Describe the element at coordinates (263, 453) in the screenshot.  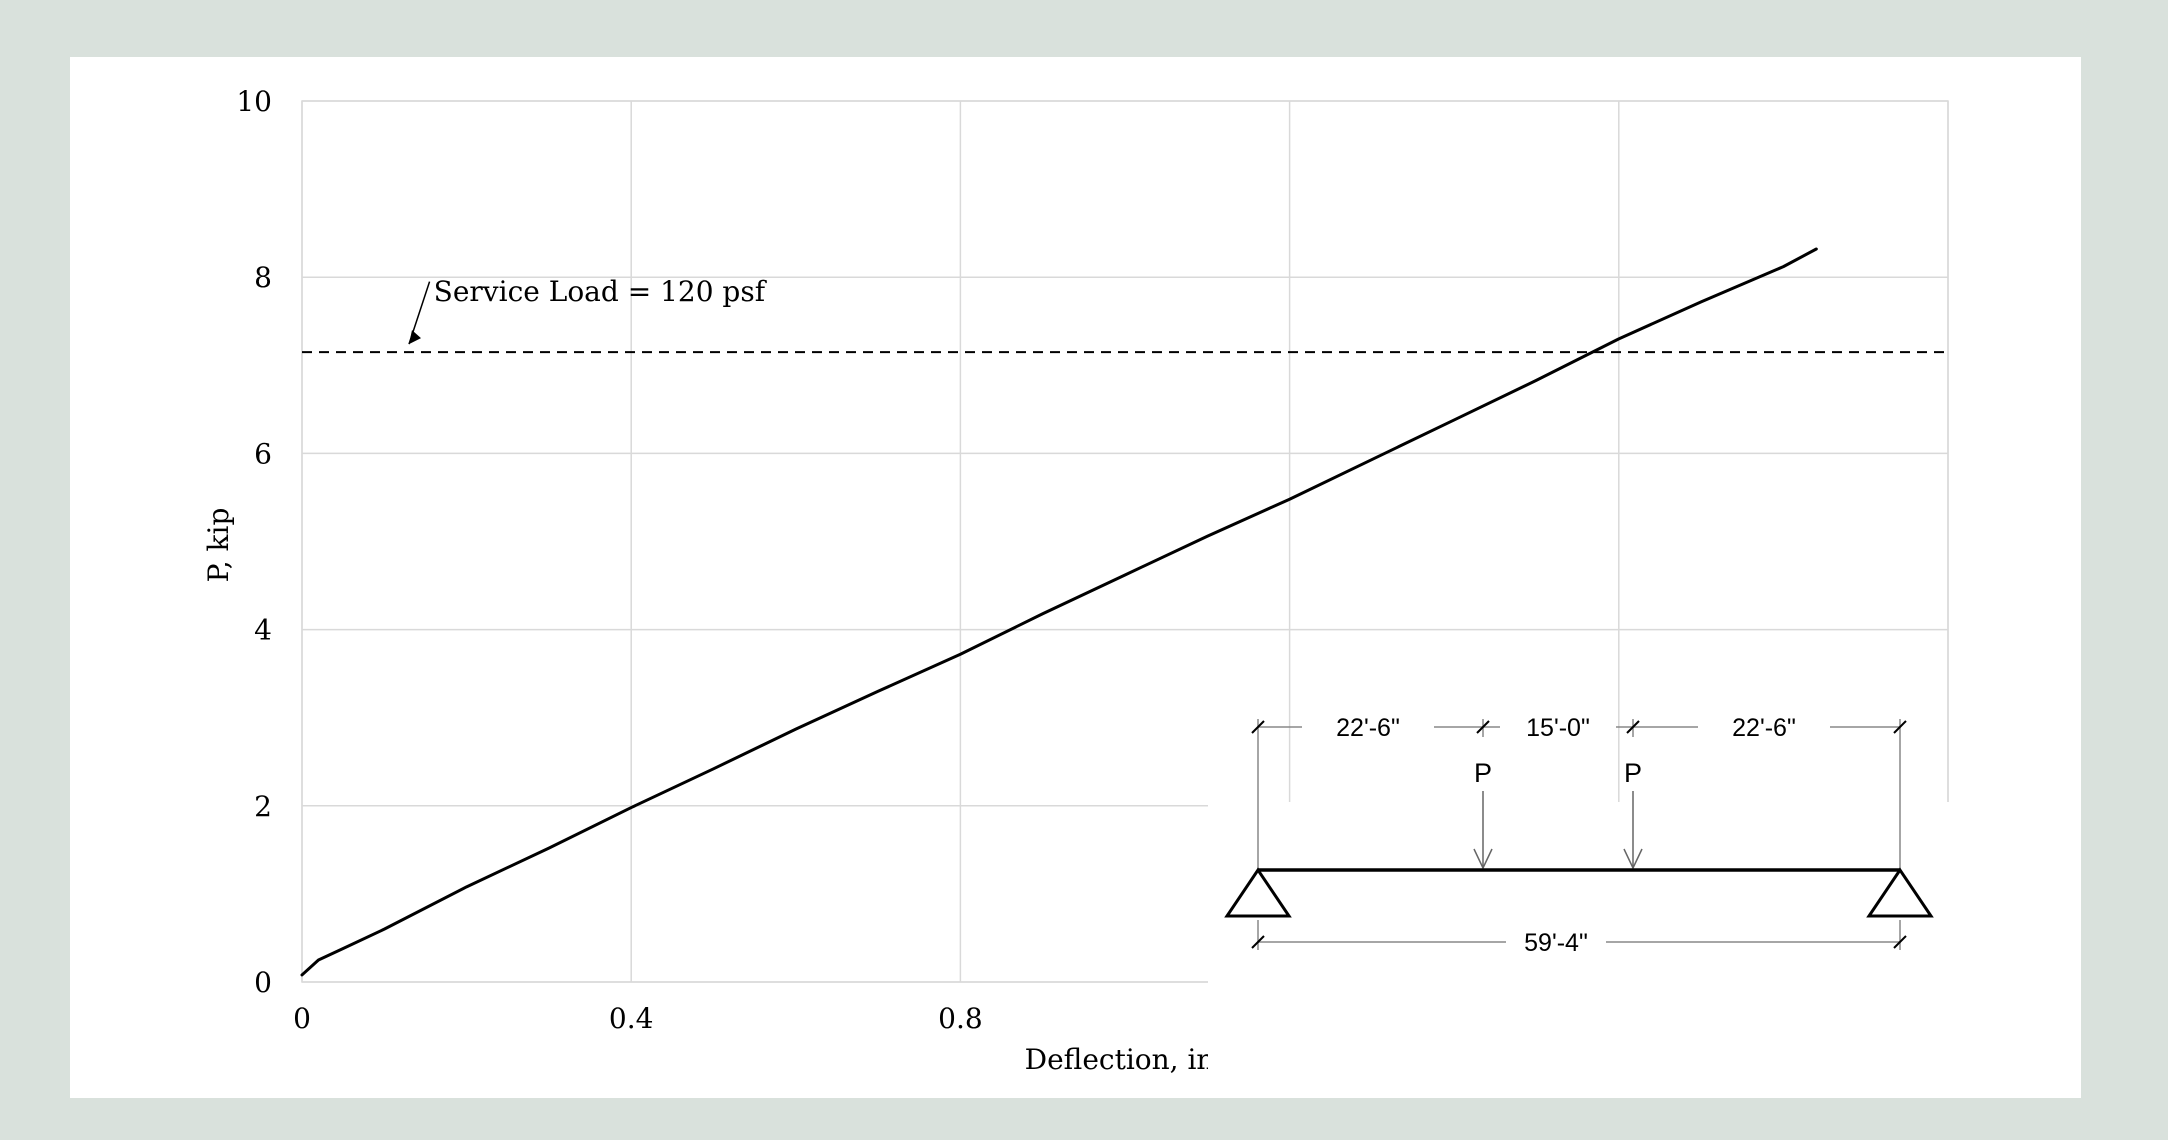
I see `y-tick-label: 6` at that location.